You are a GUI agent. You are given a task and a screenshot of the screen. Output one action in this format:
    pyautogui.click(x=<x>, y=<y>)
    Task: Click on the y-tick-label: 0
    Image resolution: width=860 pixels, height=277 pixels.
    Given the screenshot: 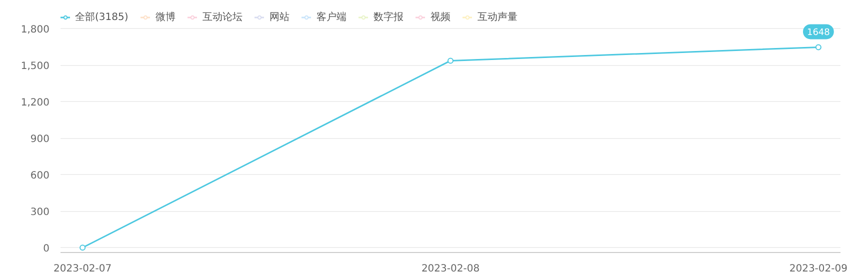 What is the action you would take?
    pyautogui.click(x=46, y=249)
    